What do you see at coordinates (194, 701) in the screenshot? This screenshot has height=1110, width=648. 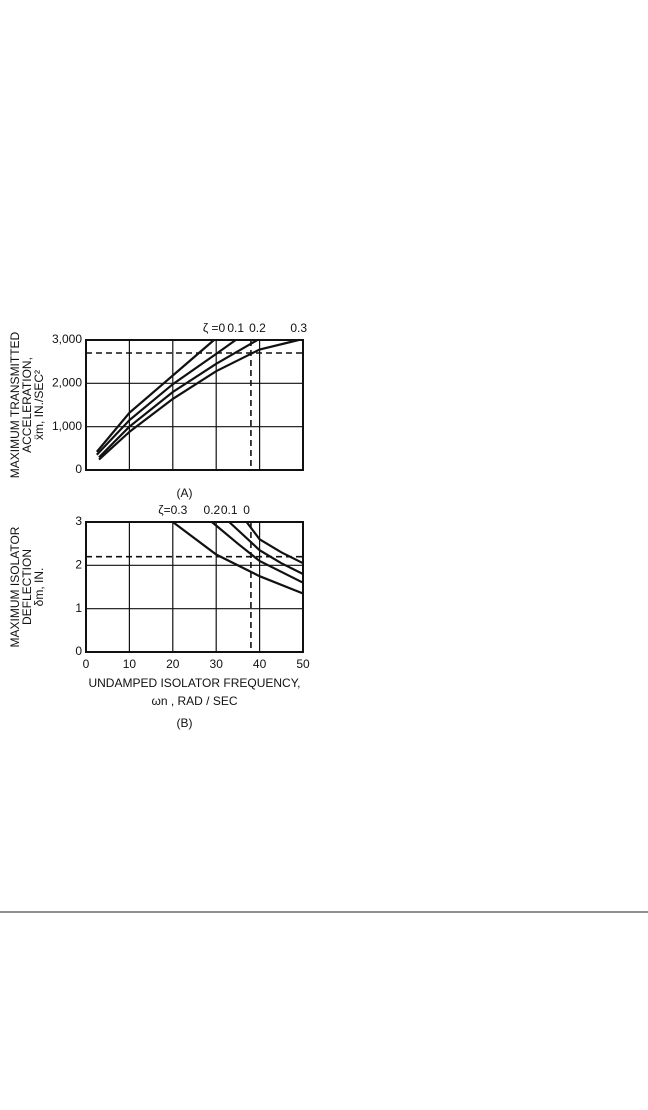 I see `x-axis-label: ωn , RAD / SEC` at bounding box center [194, 701].